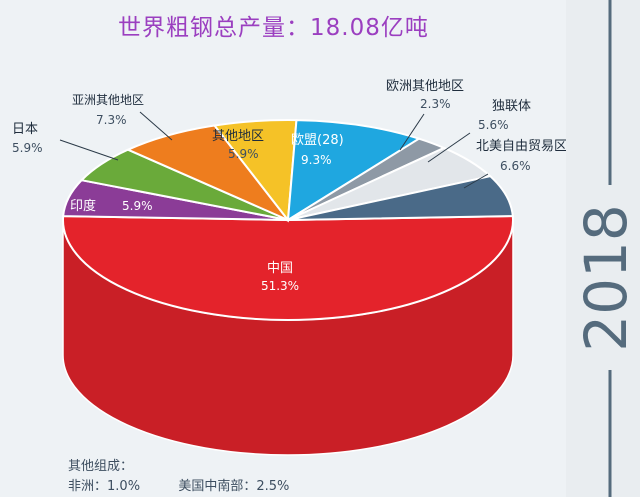 This screenshot has width=640, height=497. What do you see at coordinates (515, 166) in the screenshot?
I see `slice-value-8: 6.6%` at bounding box center [515, 166].